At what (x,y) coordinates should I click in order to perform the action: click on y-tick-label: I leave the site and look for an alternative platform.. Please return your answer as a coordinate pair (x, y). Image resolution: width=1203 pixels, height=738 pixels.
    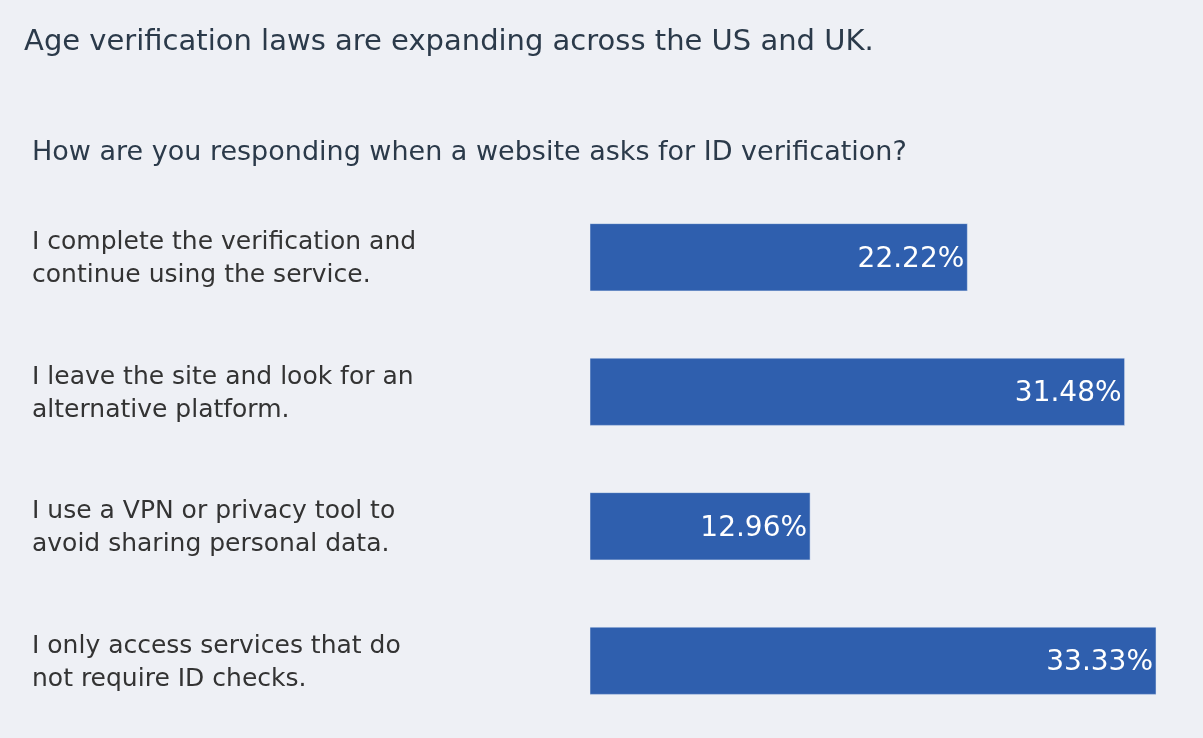
    Looking at the image, I should click on (223, 392).